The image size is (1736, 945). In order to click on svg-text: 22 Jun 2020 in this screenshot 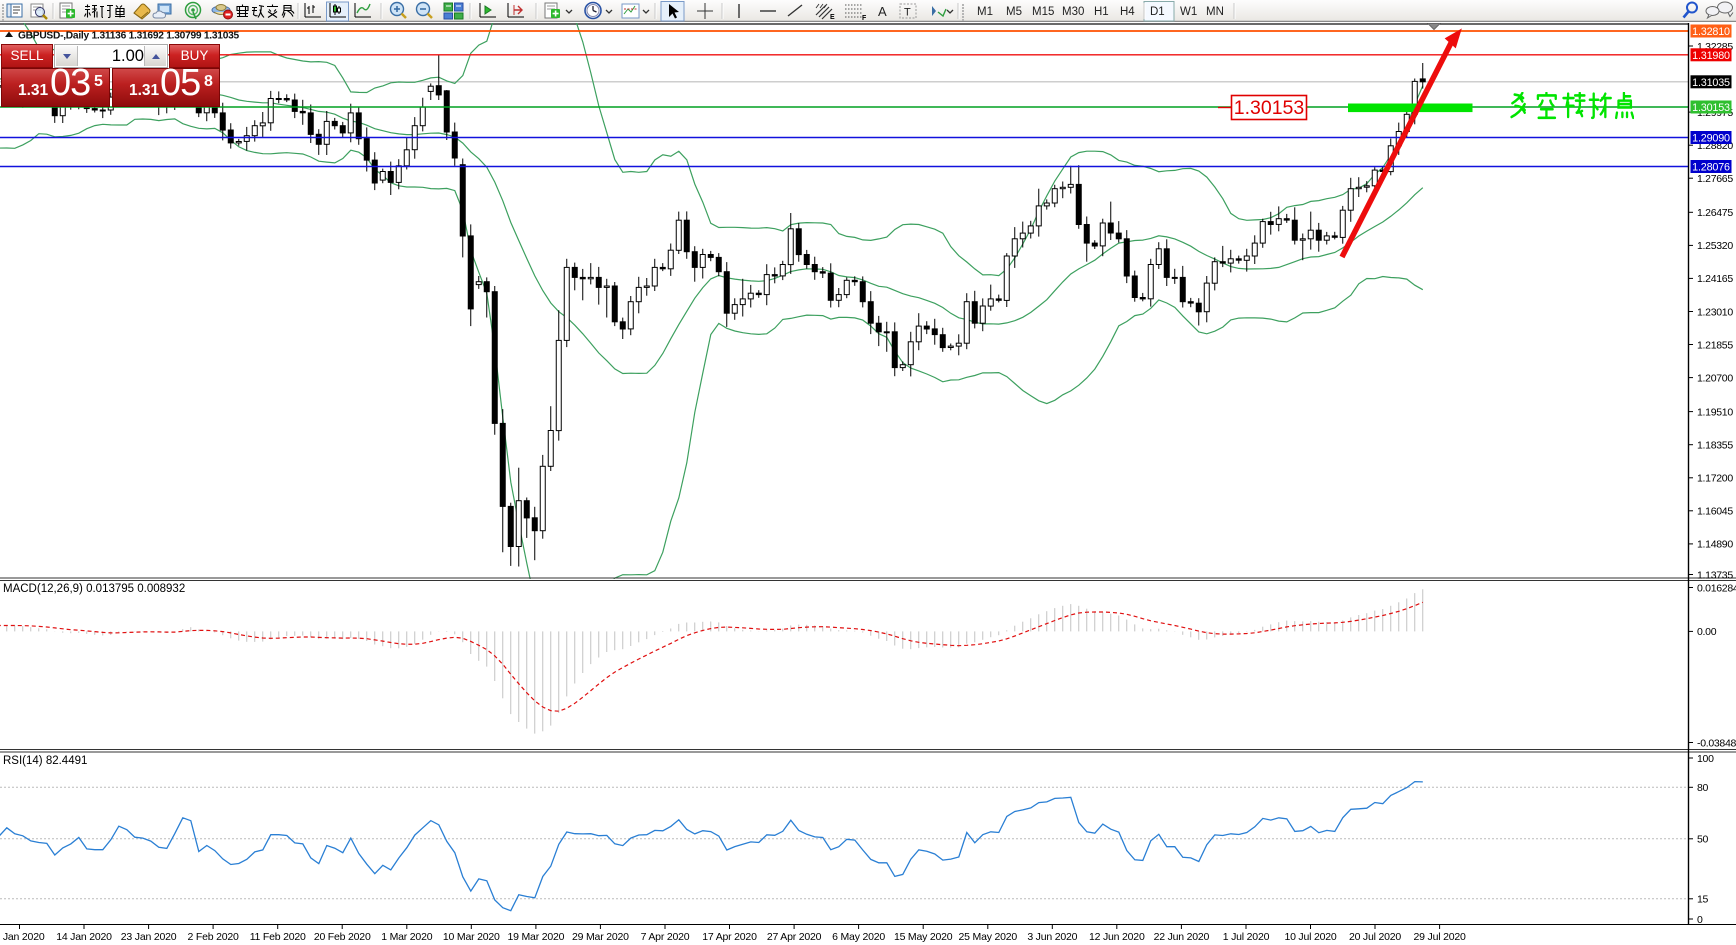, I will do `click(1182, 937)`.